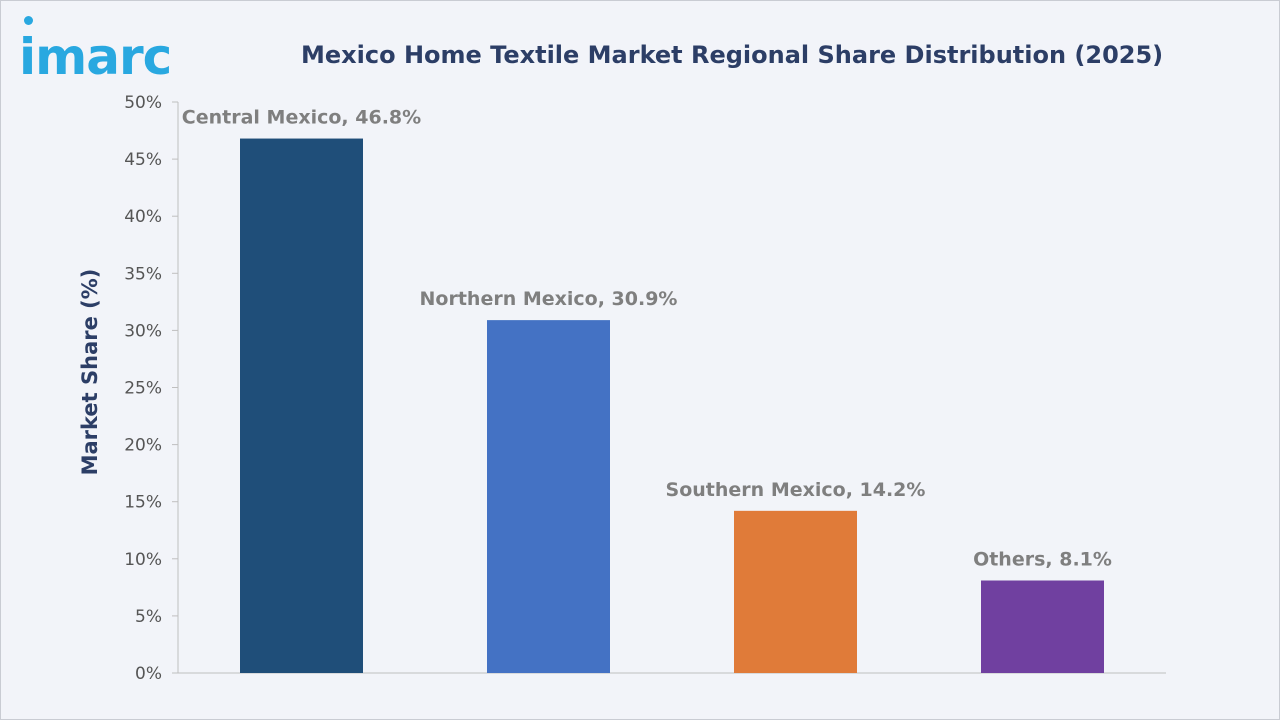  What do you see at coordinates (1042, 559) in the screenshot?
I see `data-label: Others, 8.1%` at bounding box center [1042, 559].